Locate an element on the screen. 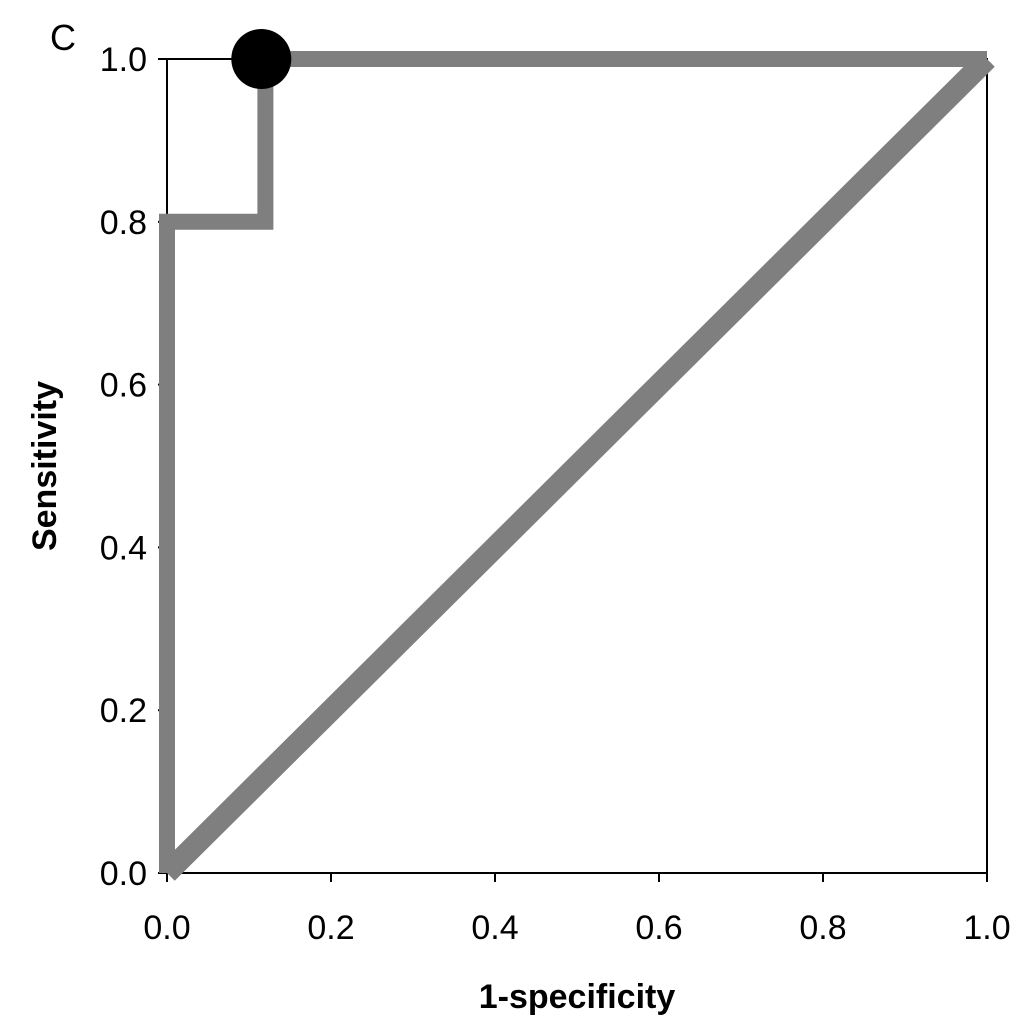  x-tick-label: 0.2 is located at coordinates (330, 928).